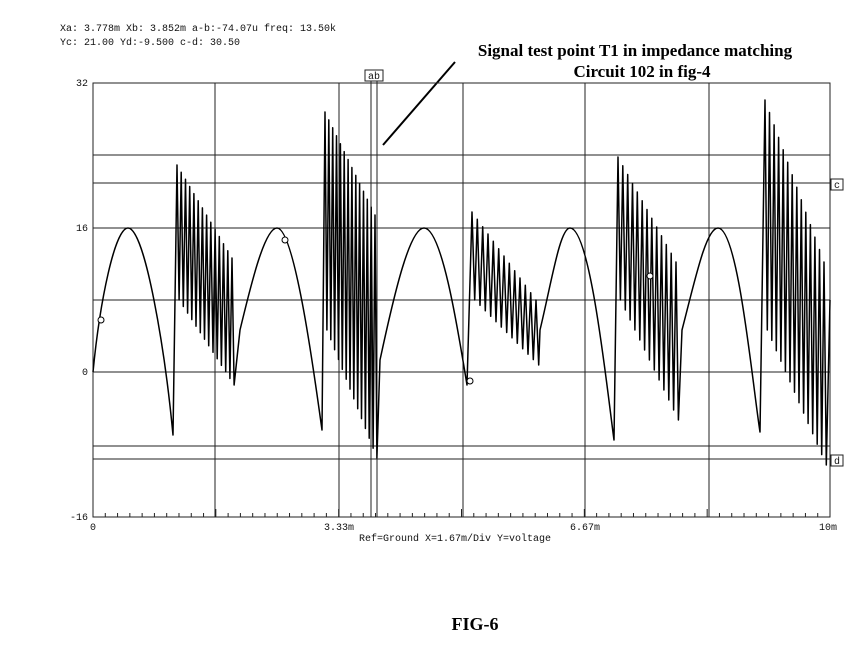  What do you see at coordinates (828, 528) in the screenshot?
I see `x-label: 10m` at bounding box center [828, 528].